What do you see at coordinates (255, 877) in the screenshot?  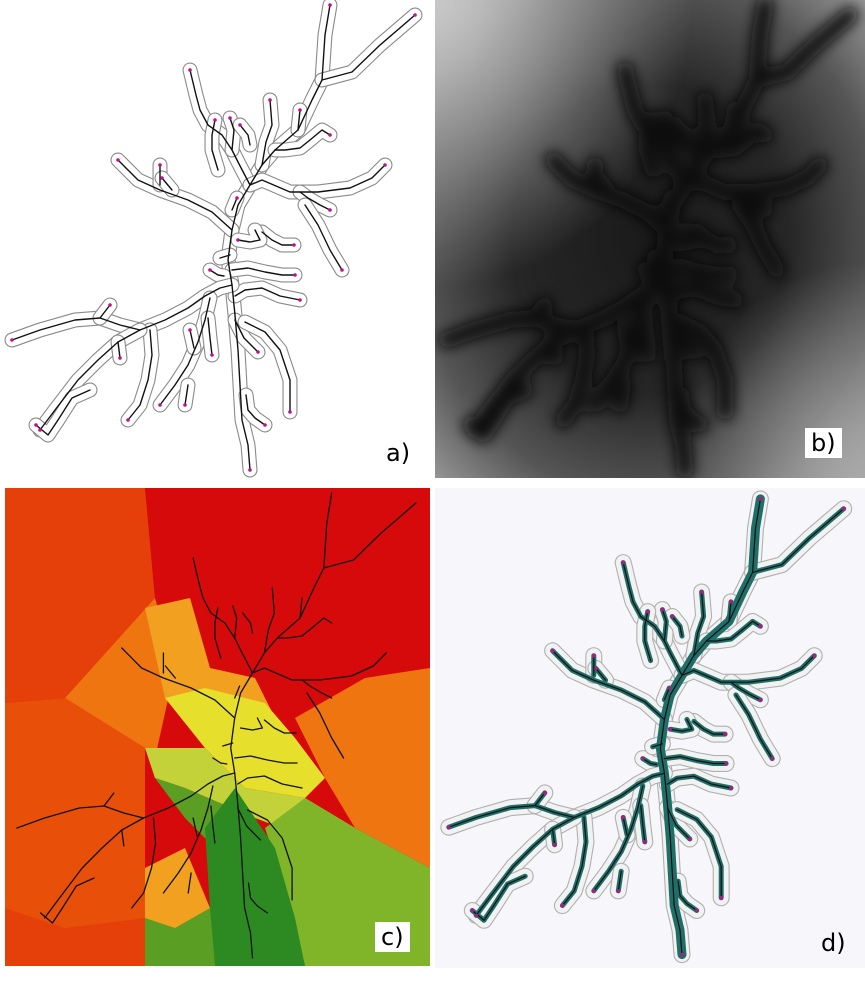 I see `region-green-dark` at bounding box center [255, 877].